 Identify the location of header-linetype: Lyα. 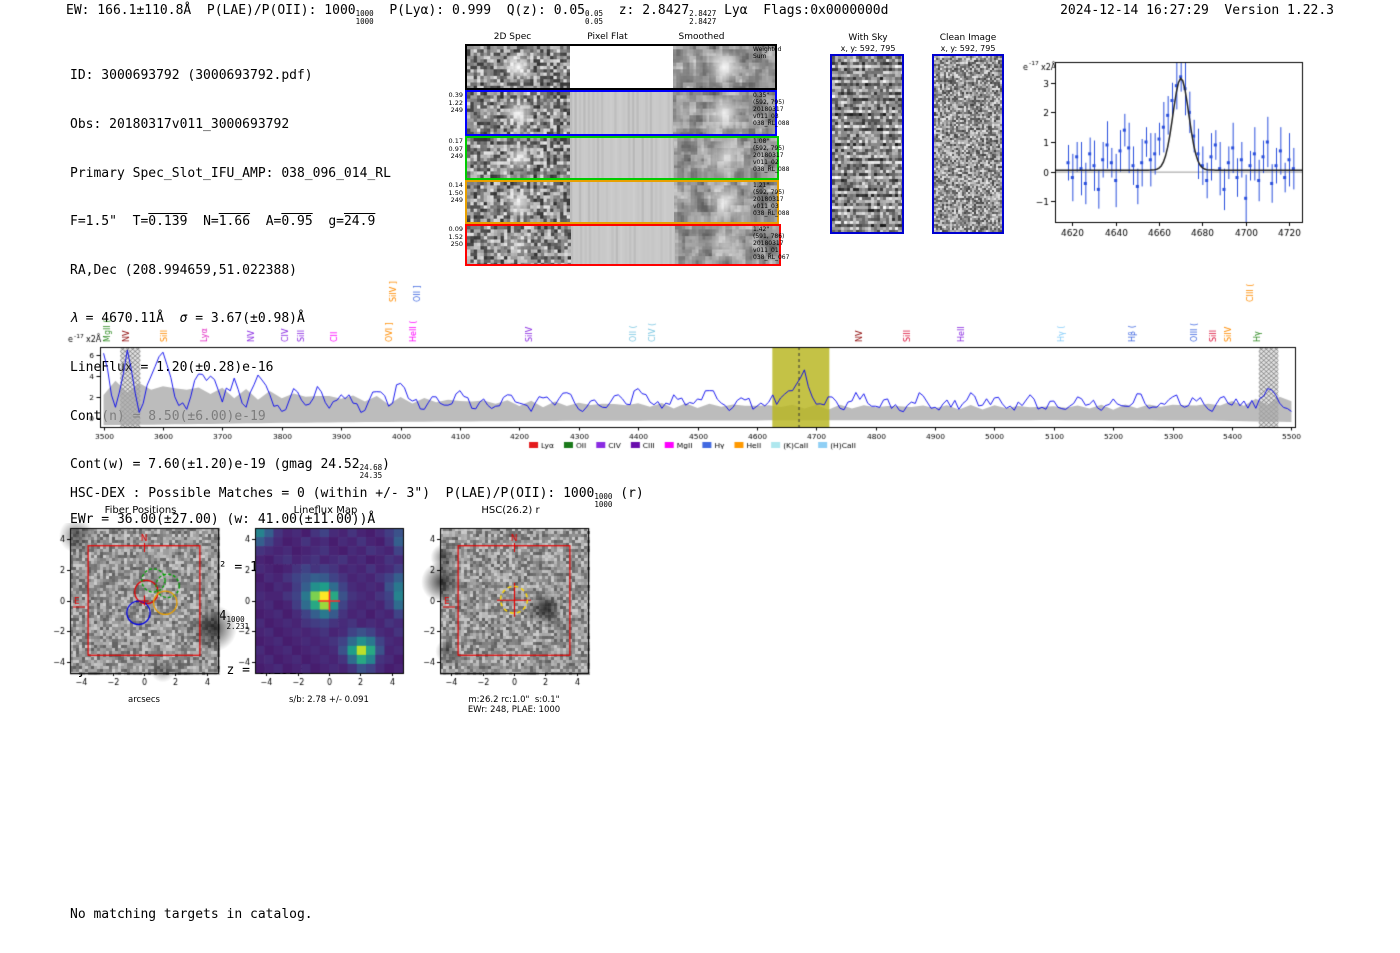
(740, 10).